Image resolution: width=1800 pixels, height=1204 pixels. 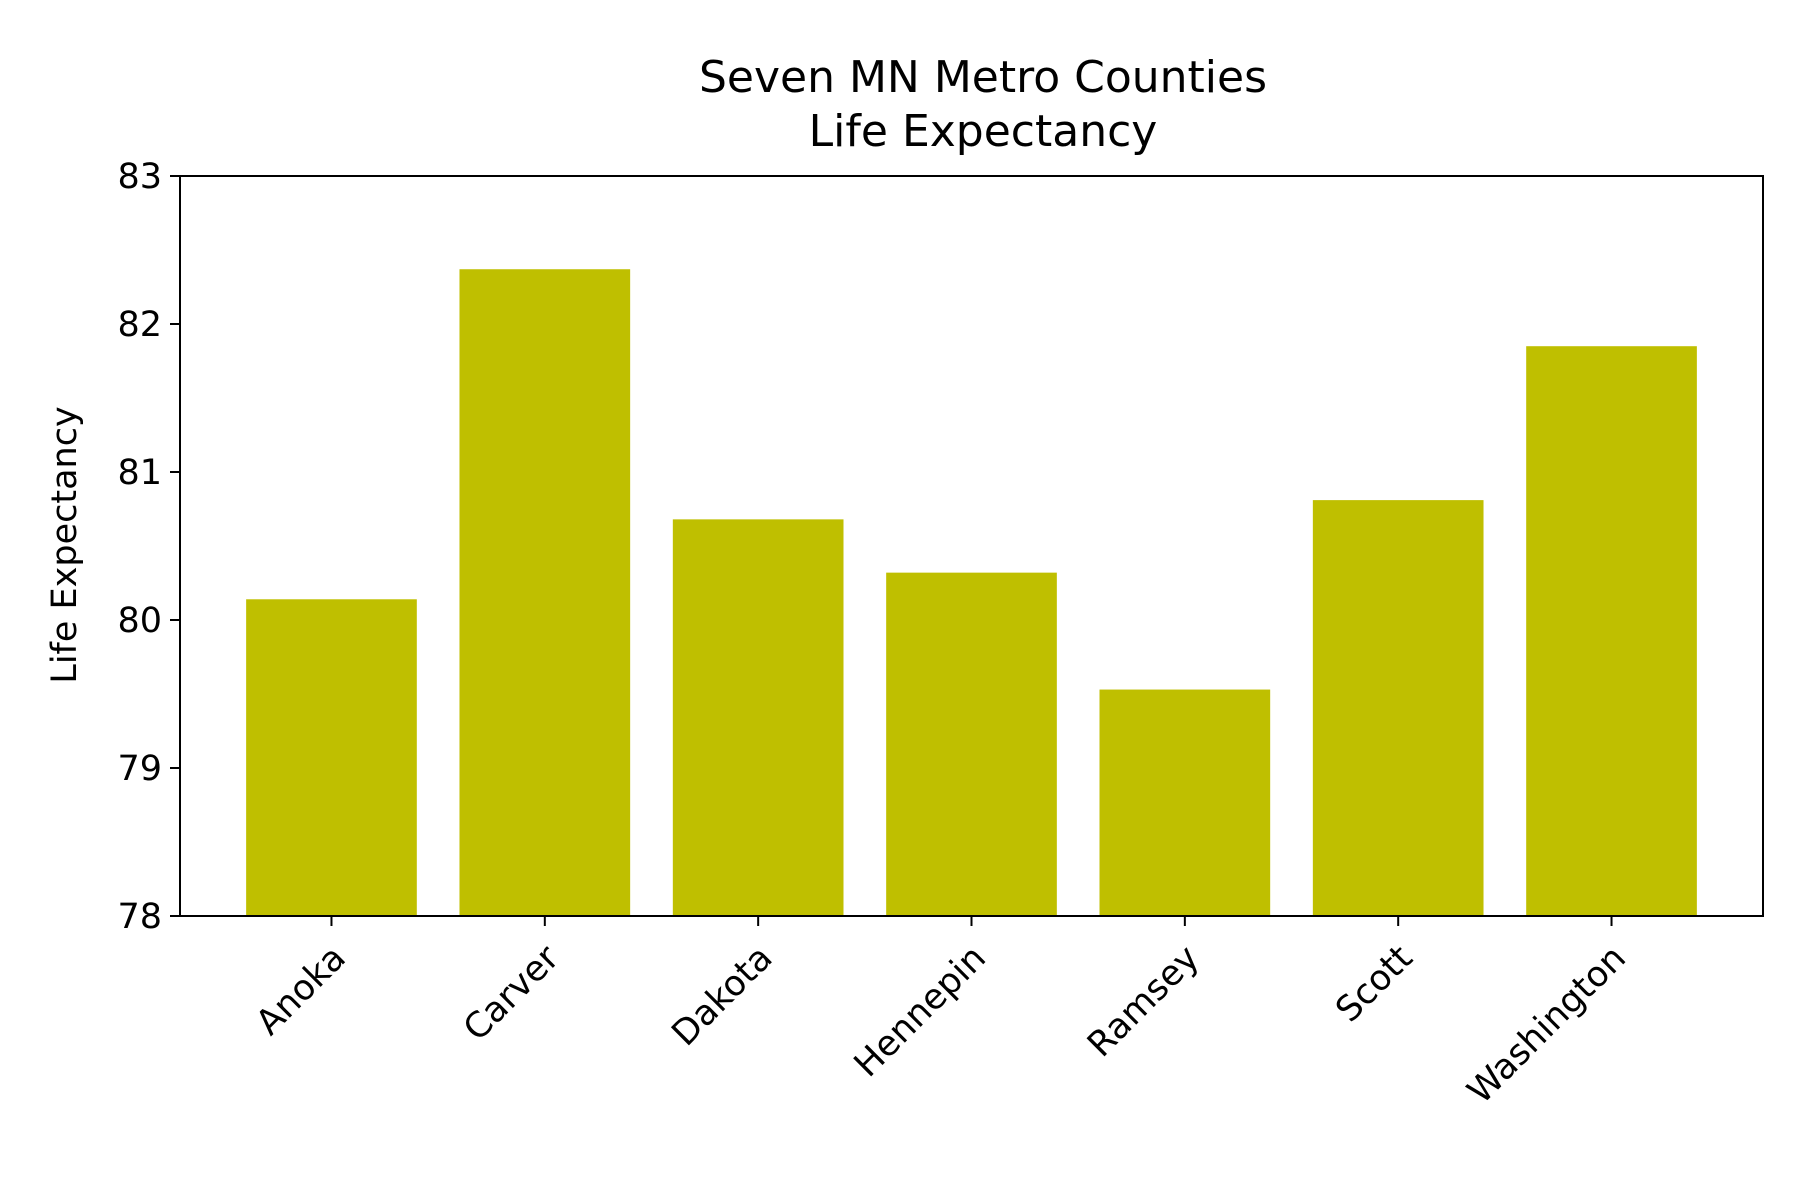 What do you see at coordinates (301, 990) in the screenshot?
I see `x-tick-label: Anoka` at bounding box center [301, 990].